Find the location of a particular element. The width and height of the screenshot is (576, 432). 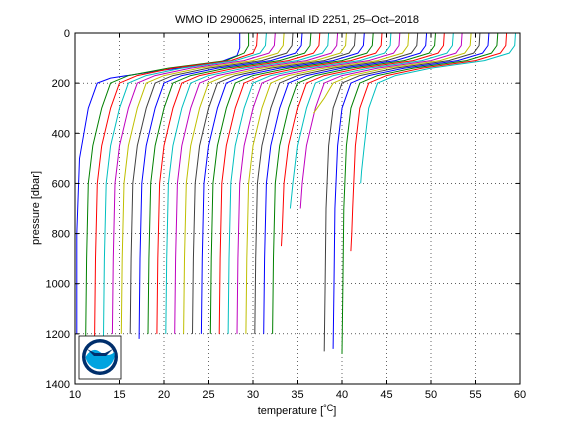

x-tick-label: 25 is located at coordinates (208, 395).